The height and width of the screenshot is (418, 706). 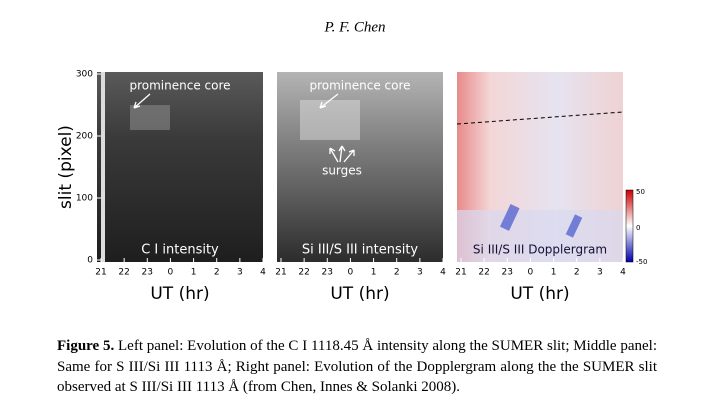 What do you see at coordinates (640, 192) in the screenshot?
I see `colorbar-tick-label: 50` at bounding box center [640, 192].